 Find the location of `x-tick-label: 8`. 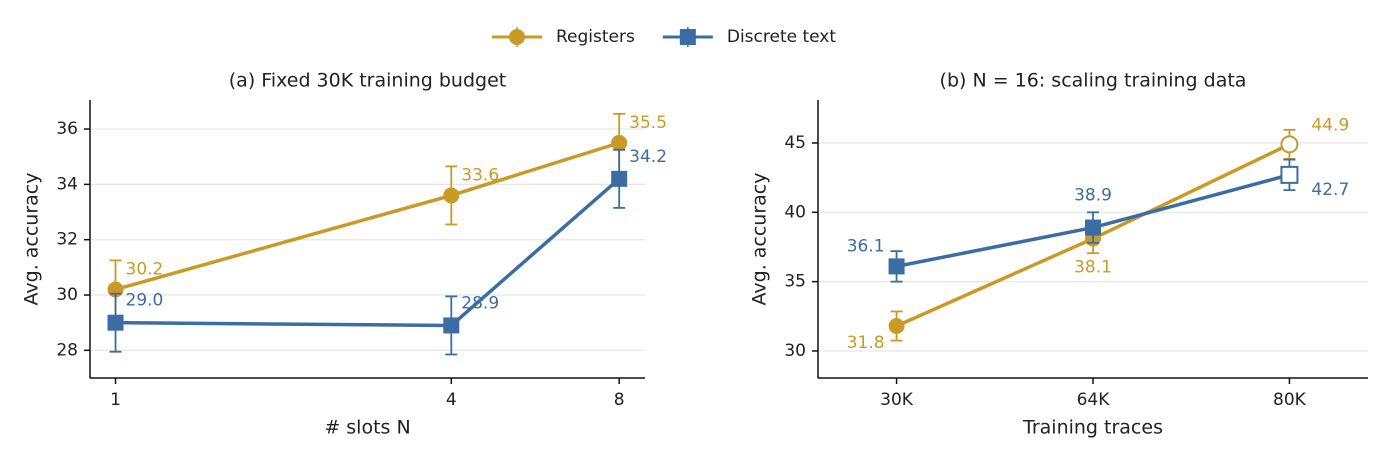

x-tick-label: 8 is located at coordinates (619, 400).